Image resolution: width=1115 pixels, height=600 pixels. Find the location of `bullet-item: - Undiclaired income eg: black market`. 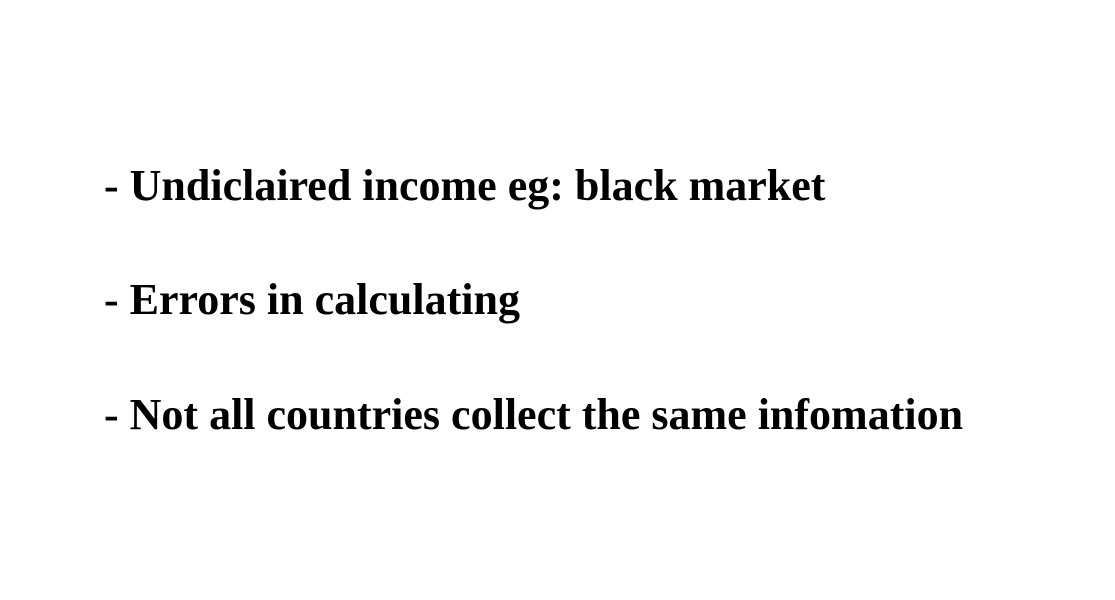

bullet-item: - Undiclaired income eg: black market is located at coordinates (465, 185).